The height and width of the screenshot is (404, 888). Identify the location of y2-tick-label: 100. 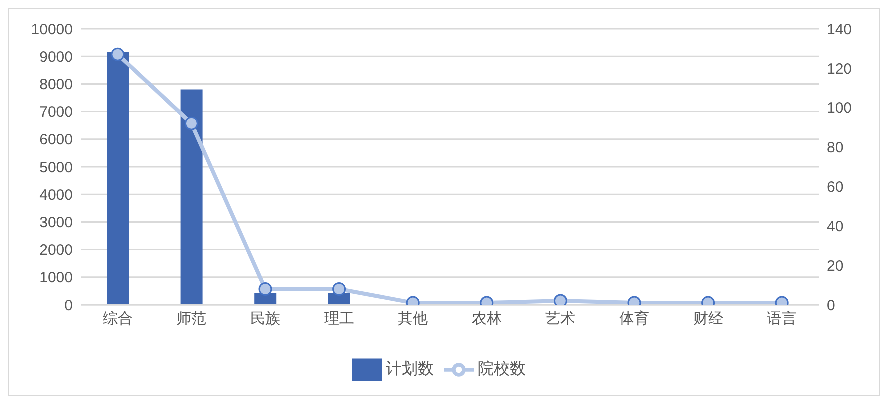
(839, 109).